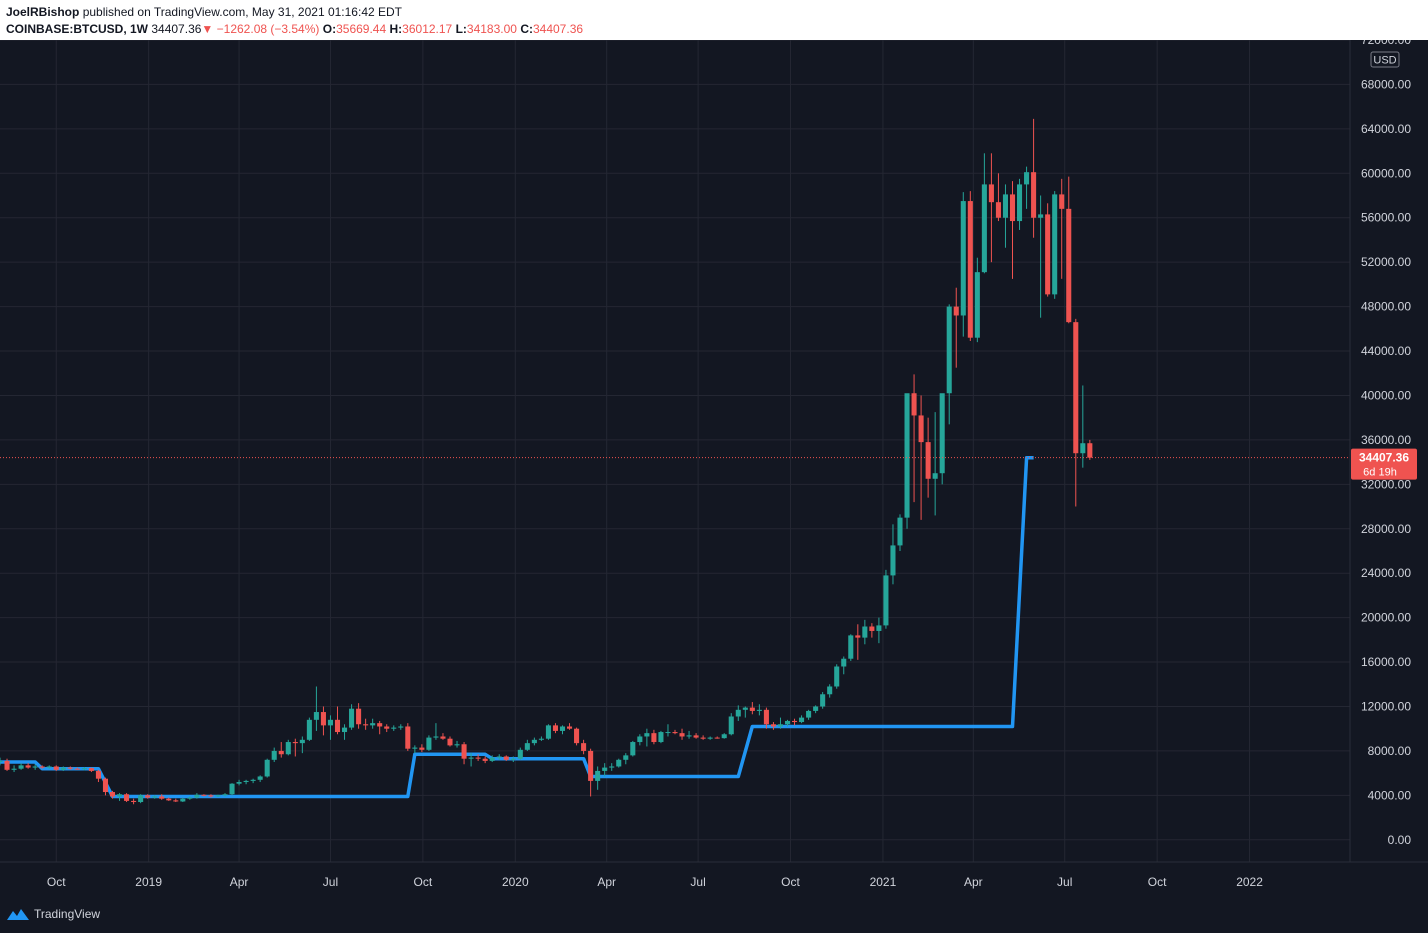  Describe the element at coordinates (43, 12) in the screenshot. I see `author-name: JoelRBishop` at that location.